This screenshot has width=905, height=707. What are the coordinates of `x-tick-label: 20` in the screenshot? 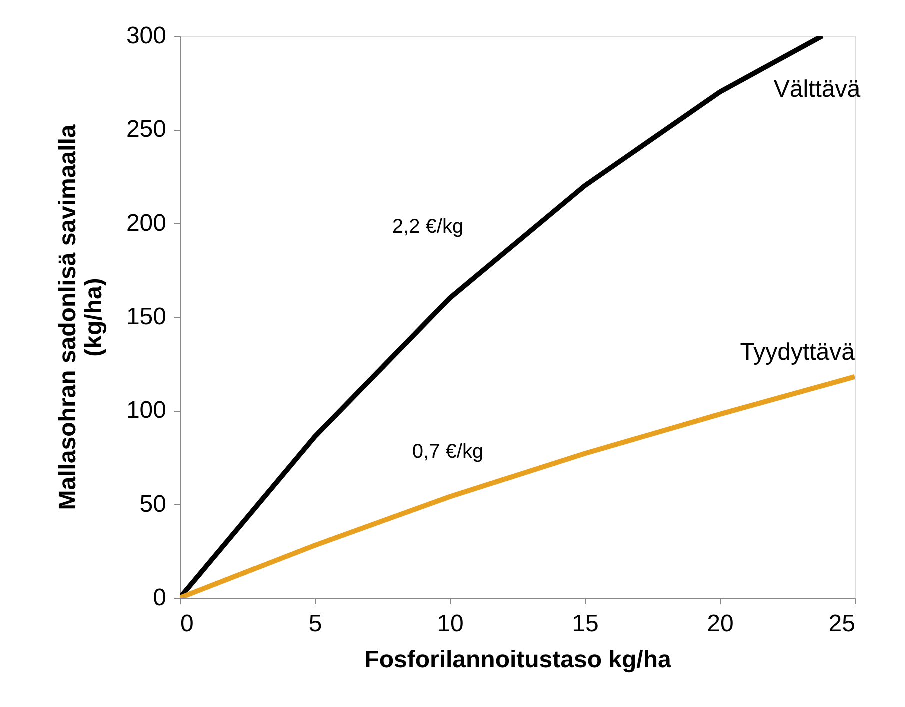 It's located at (720, 624).